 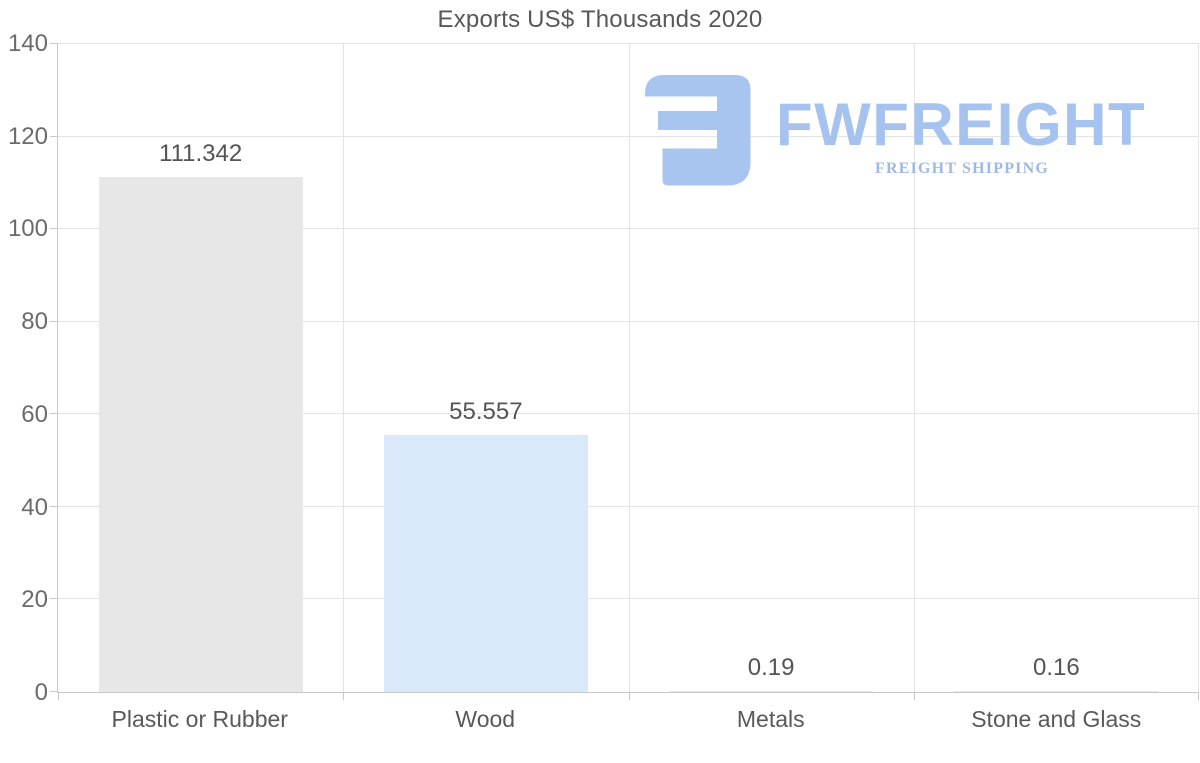 I want to click on bar-plastic-or-rubber, so click(x=200, y=434).